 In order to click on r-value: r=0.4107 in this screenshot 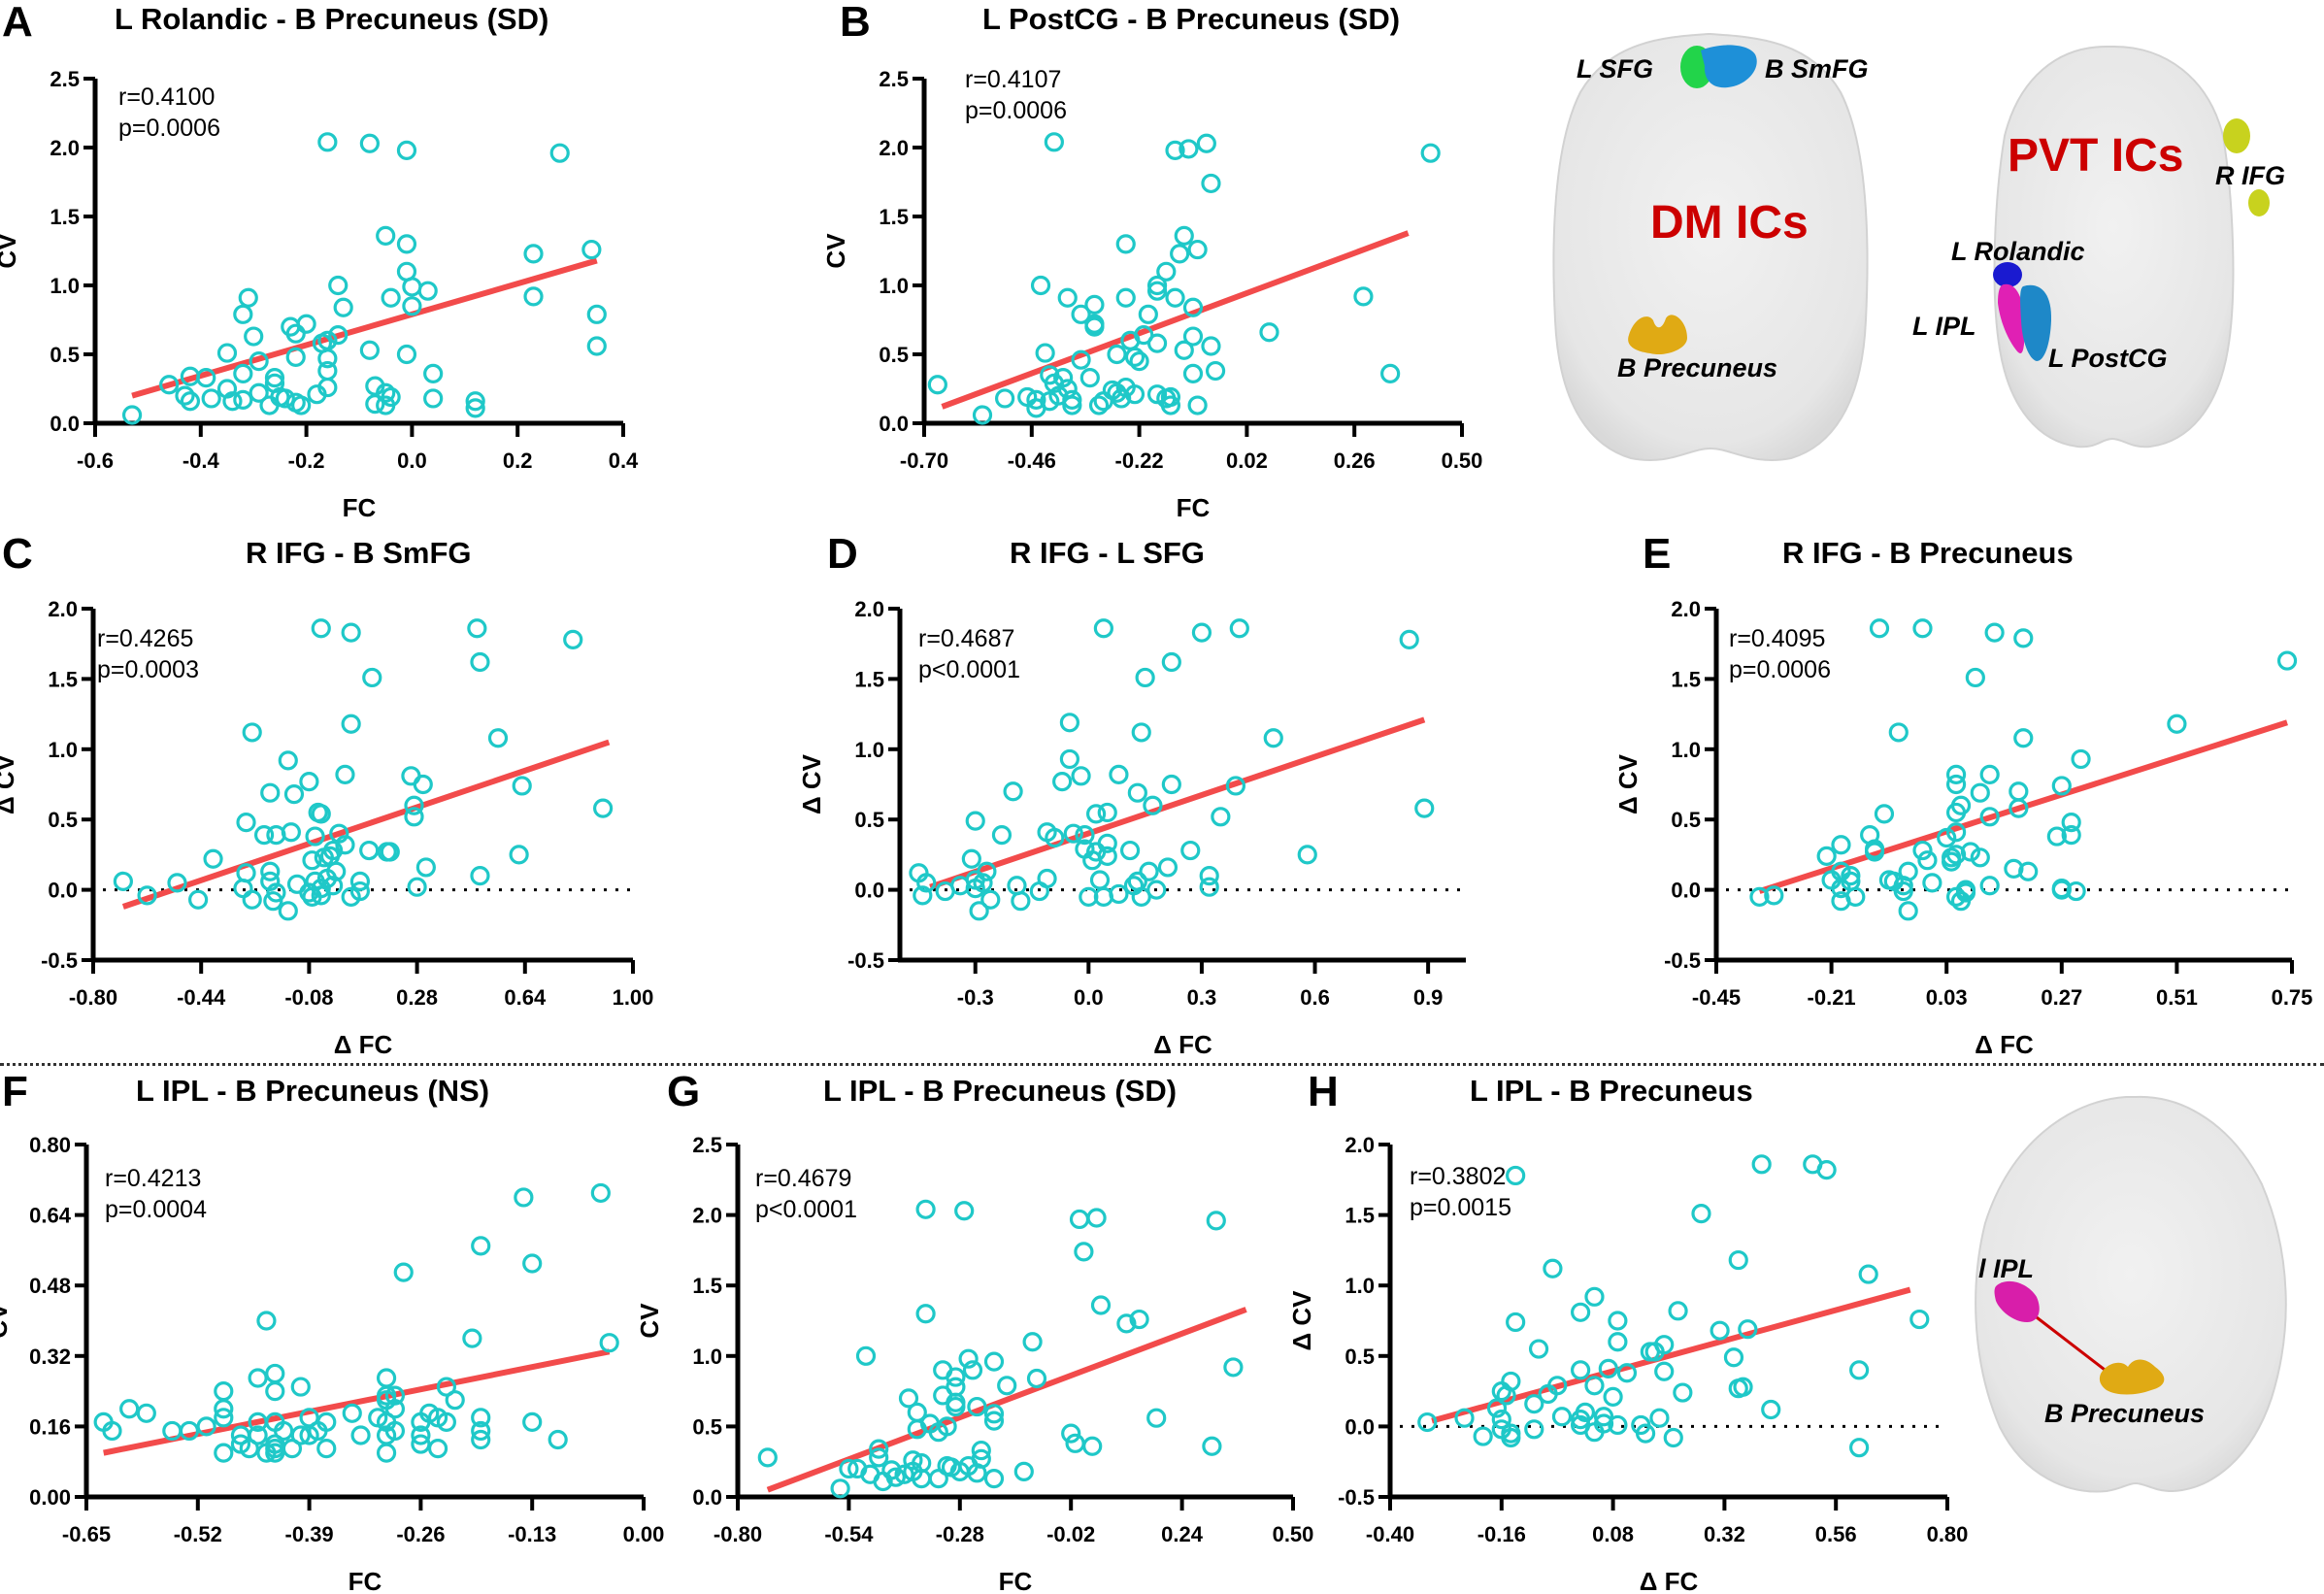, I will do `click(1013, 79)`.